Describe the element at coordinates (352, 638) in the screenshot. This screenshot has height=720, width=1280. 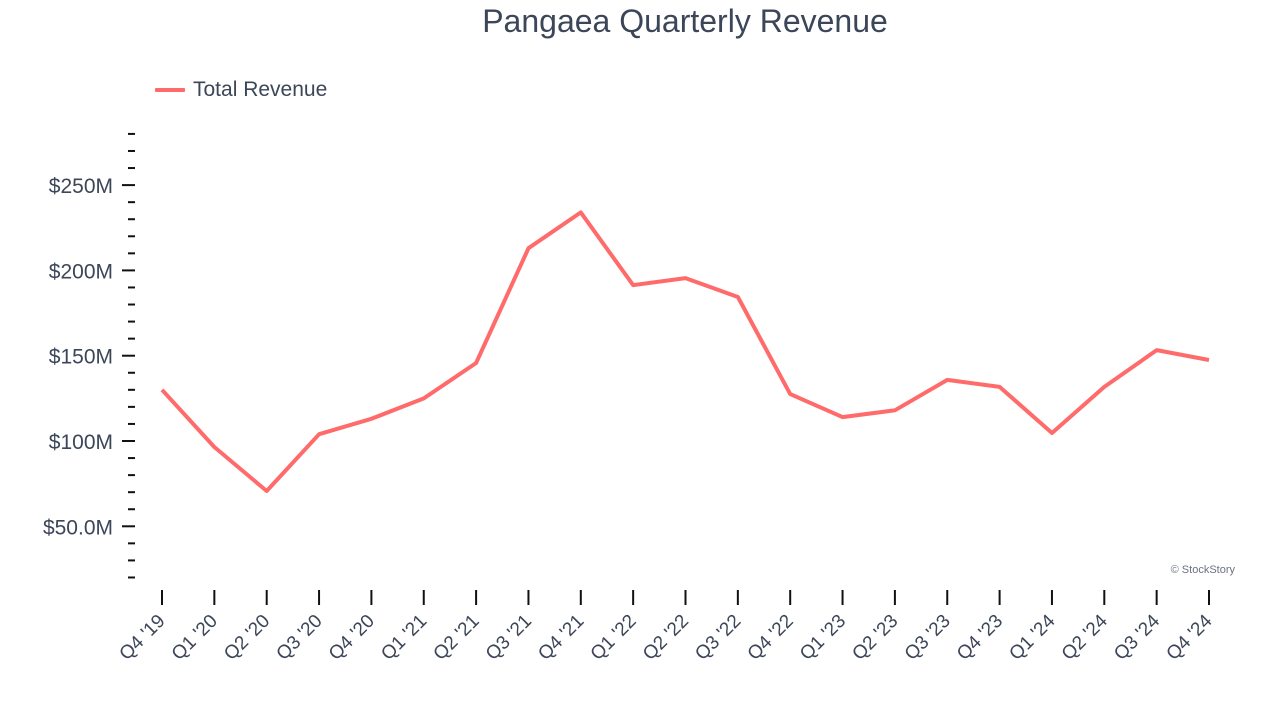
I see `x-tick-label: Q4 '20` at that location.